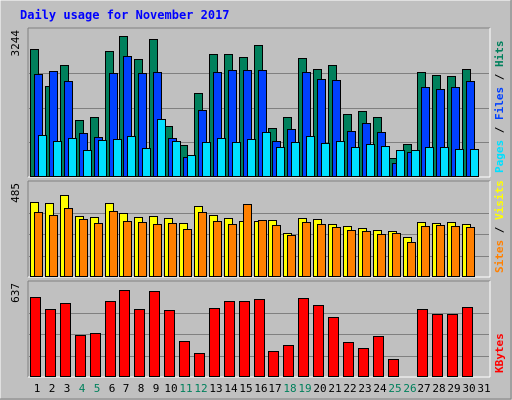 This screenshot has width=512, height=400. Describe the element at coordinates (499, 107) in the screenshot. I see `legend-hits-files-pages: Pages / Files / Hits` at that location.